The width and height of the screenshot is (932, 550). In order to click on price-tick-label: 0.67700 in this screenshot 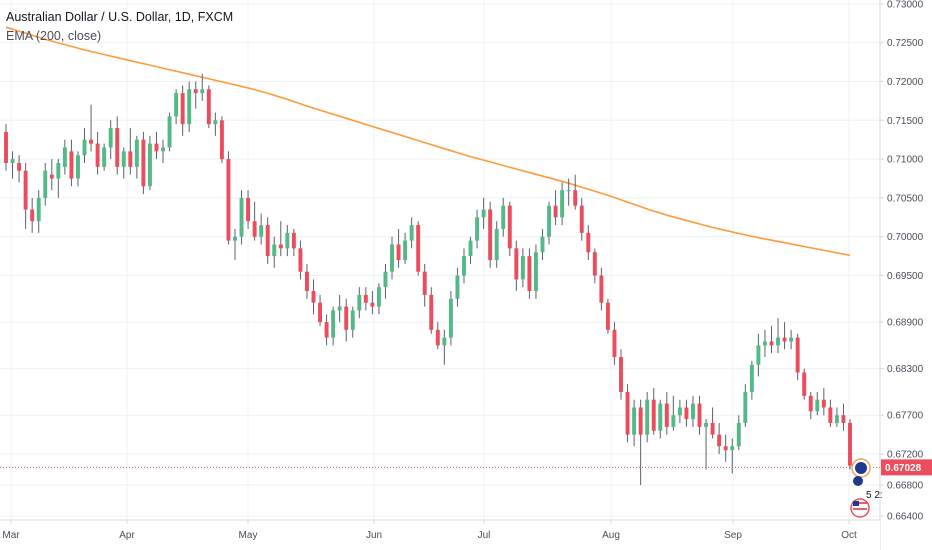, I will do `click(905, 416)`.